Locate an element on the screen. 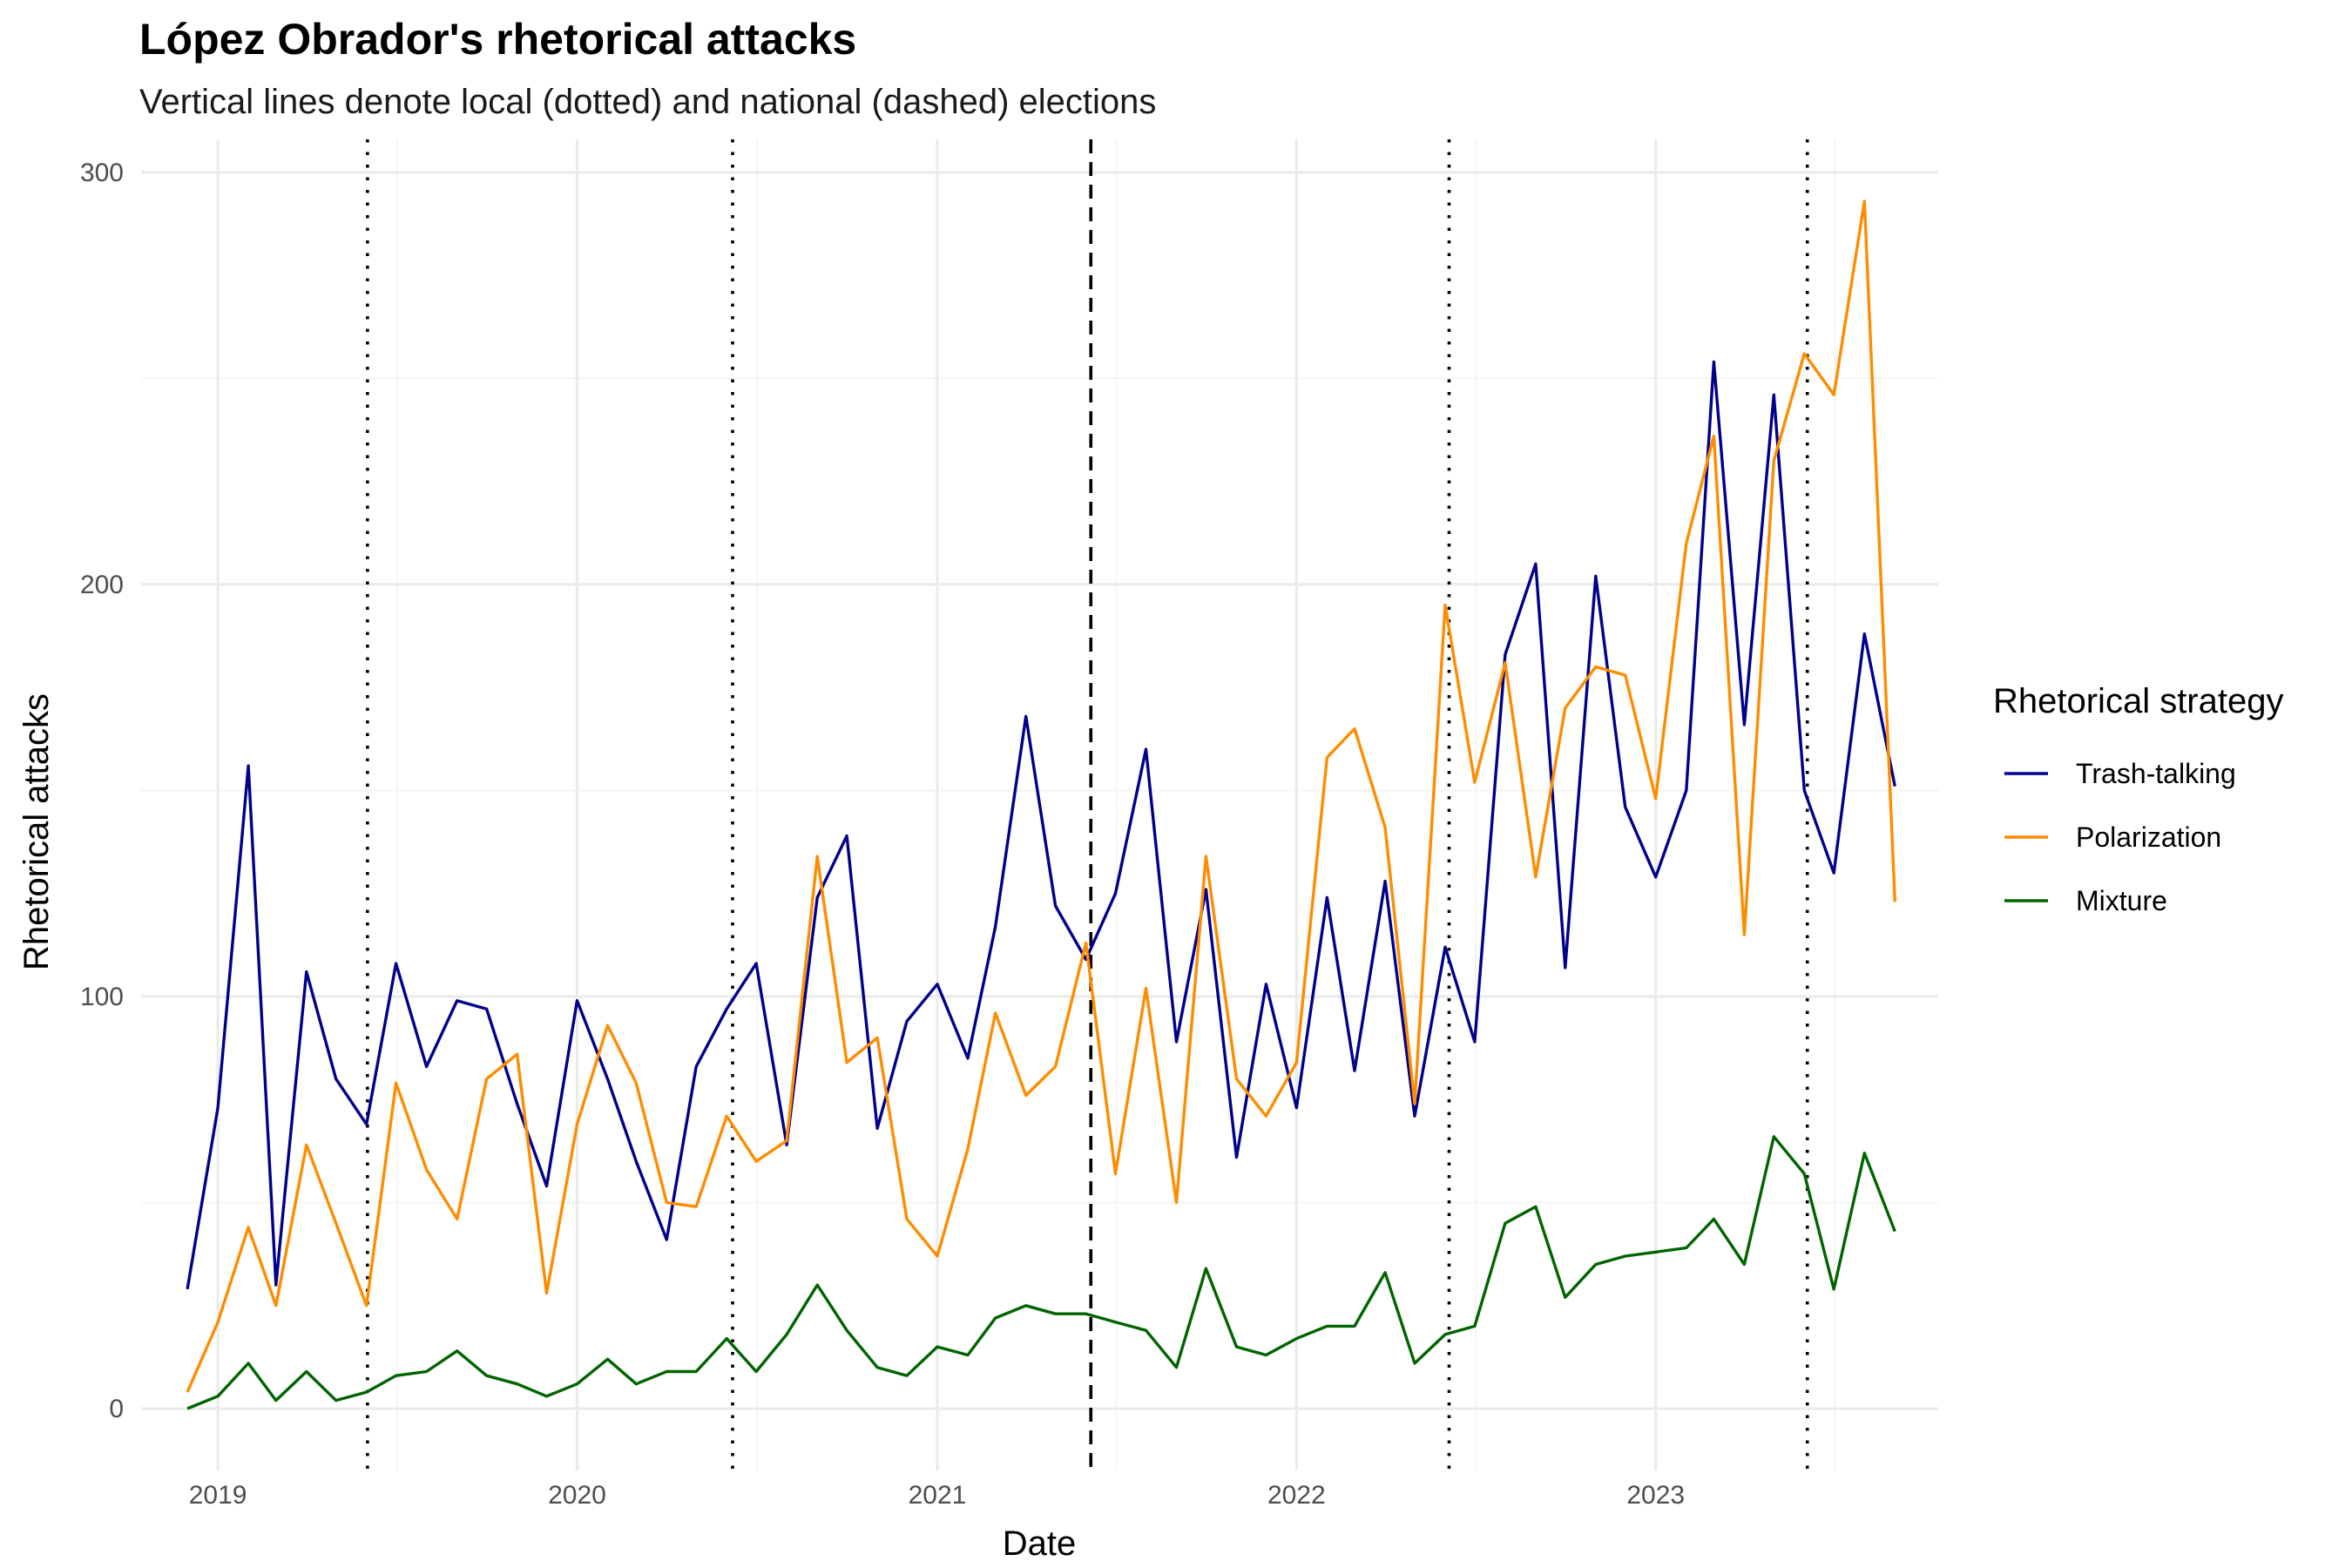 This screenshot has height=1568, width=2352. legend-items: Trash-talking Polarization Mixture is located at coordinates (2120, 837).